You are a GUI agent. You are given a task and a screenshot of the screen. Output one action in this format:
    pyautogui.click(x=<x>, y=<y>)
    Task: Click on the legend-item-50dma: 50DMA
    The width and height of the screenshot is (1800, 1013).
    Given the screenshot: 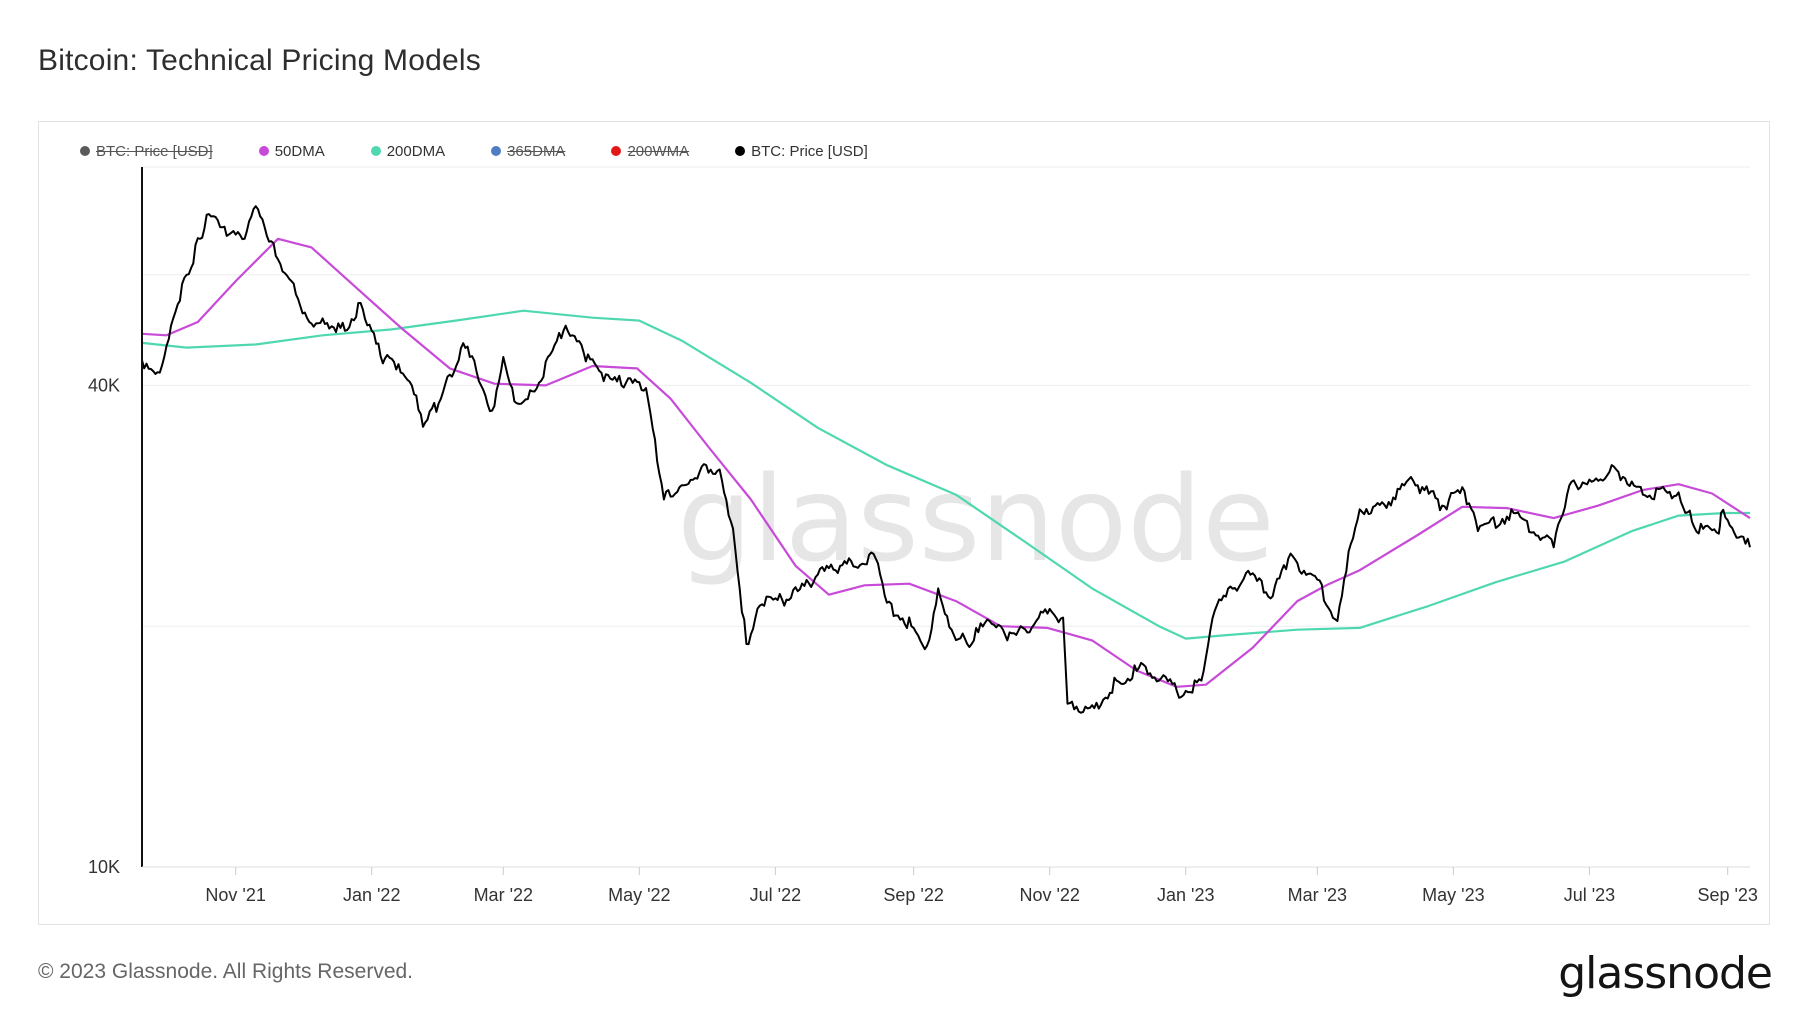 What is the action you would take?
    pyautogui.click(x=291, y=151)
    